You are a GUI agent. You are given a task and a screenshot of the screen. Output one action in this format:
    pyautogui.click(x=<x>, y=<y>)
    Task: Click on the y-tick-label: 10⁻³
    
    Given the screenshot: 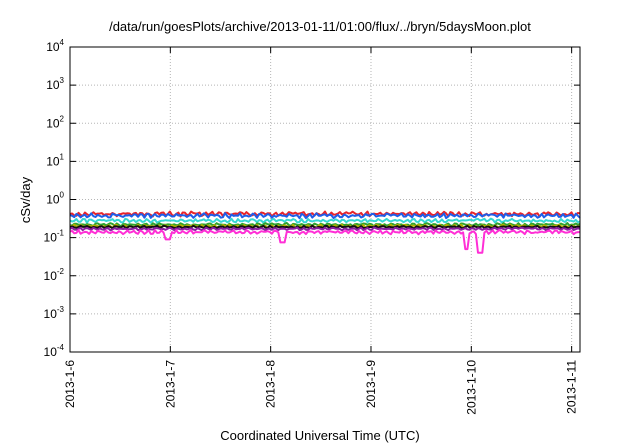 What is the action you would take?
    pyautogui.click(x=54, y=313)
    